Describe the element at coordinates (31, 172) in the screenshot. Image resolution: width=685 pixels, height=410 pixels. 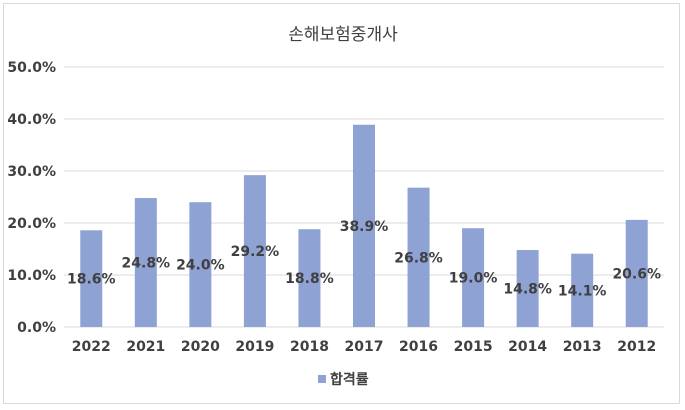
I see `y-tick-label: 30.0%` at that location.